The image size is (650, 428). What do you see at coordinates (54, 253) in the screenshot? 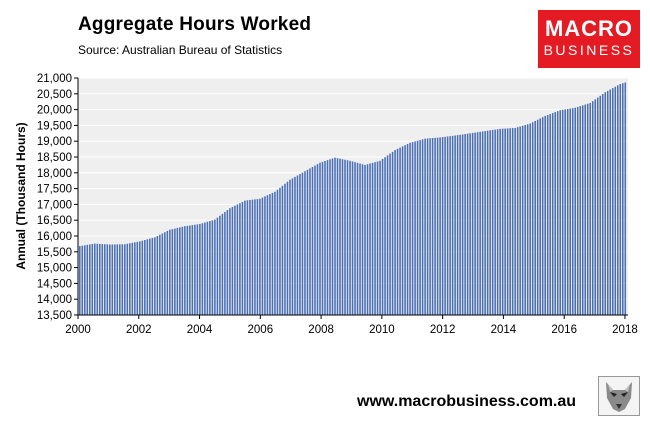
I see `y-tick-label: 15,500` at bounding box center [54, 253].